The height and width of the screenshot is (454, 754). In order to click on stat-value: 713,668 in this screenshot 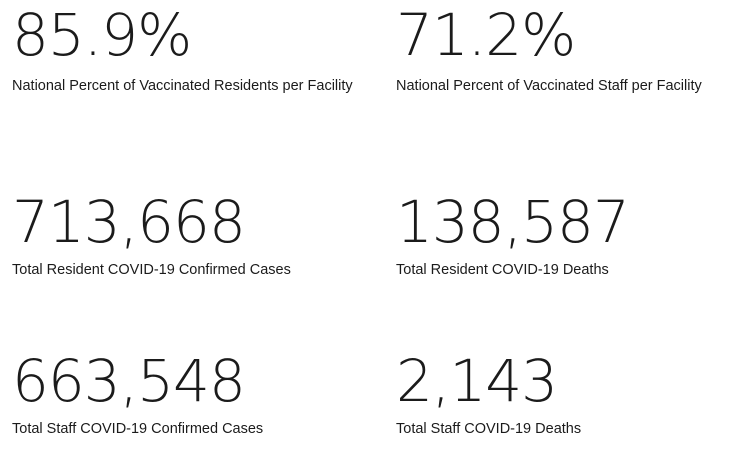, I will do `click(129, 222)`.